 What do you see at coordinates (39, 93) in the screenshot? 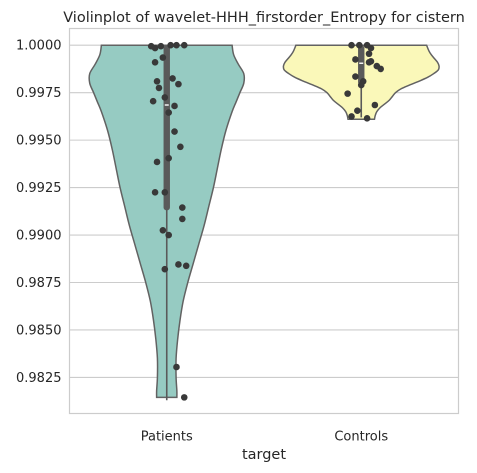
I see `y-tick-label: 0.9975` at bounding box center [39, 93].